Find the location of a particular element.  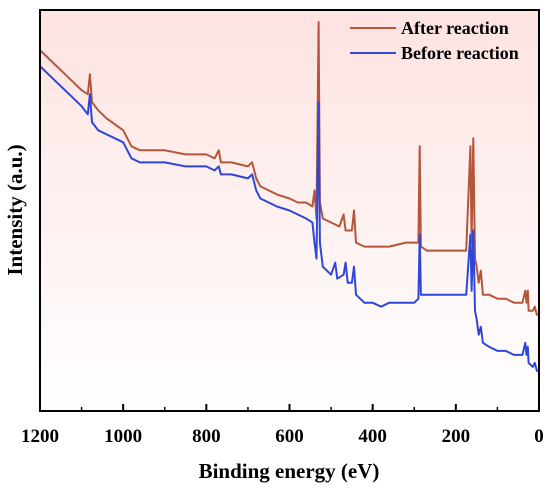

x-tick-label: 1000 is located at coordinates (123, 436).